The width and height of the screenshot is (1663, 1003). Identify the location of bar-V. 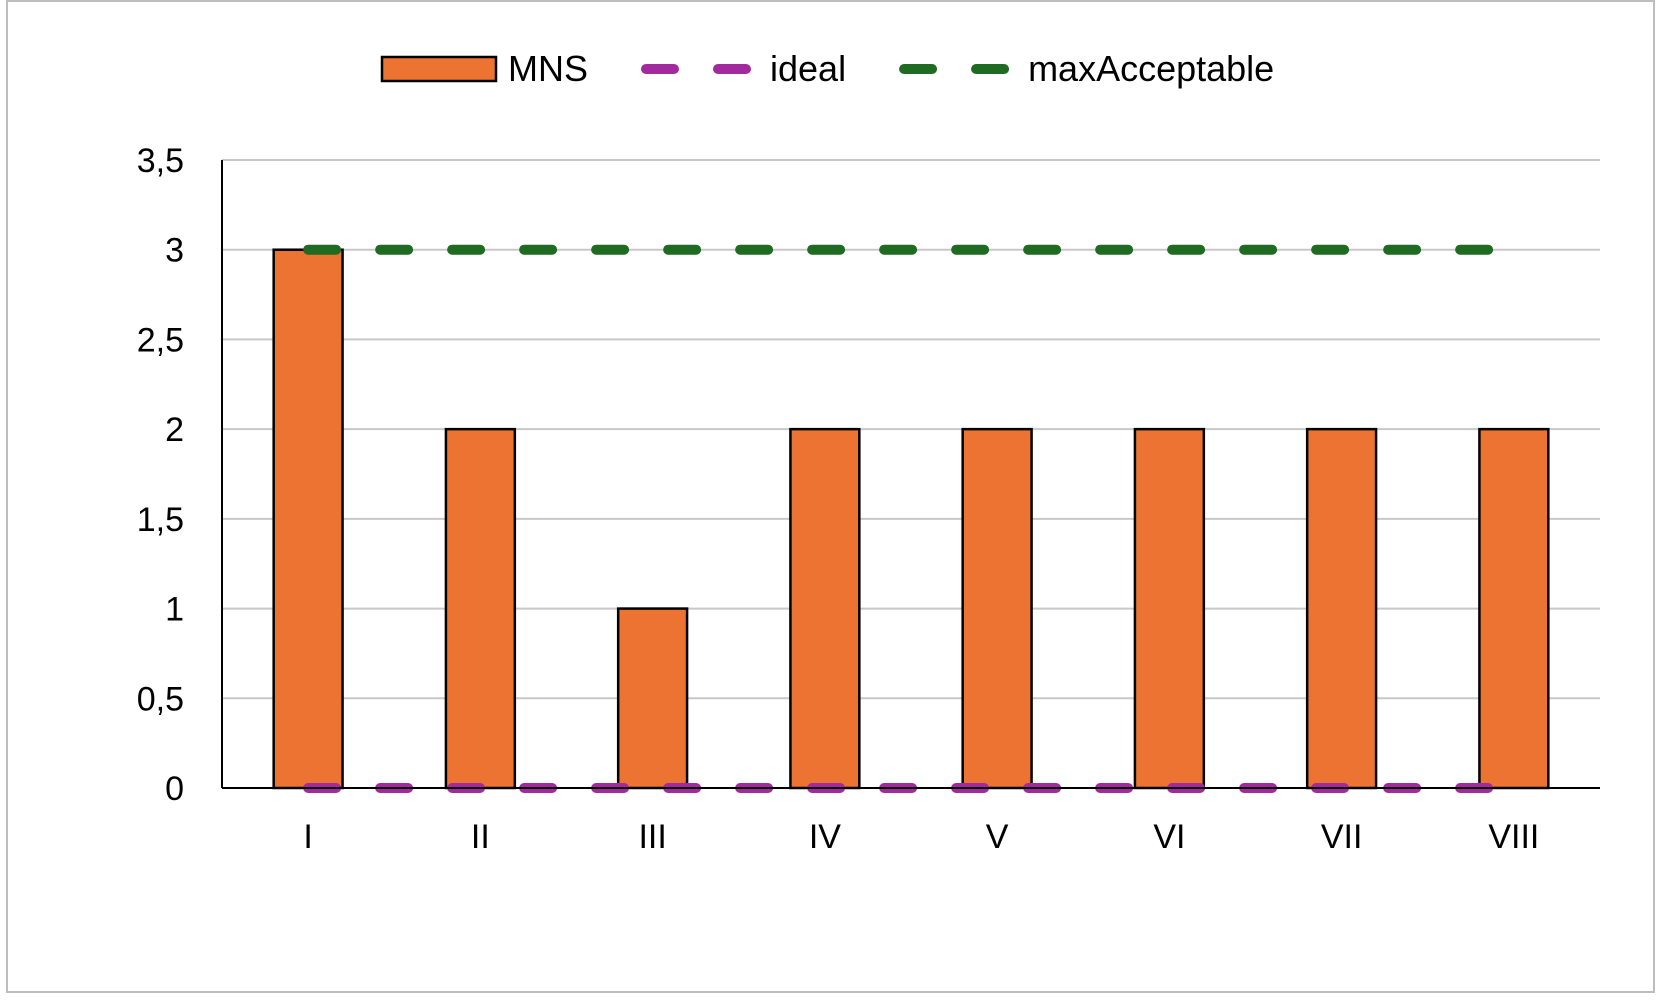
(997, 608).